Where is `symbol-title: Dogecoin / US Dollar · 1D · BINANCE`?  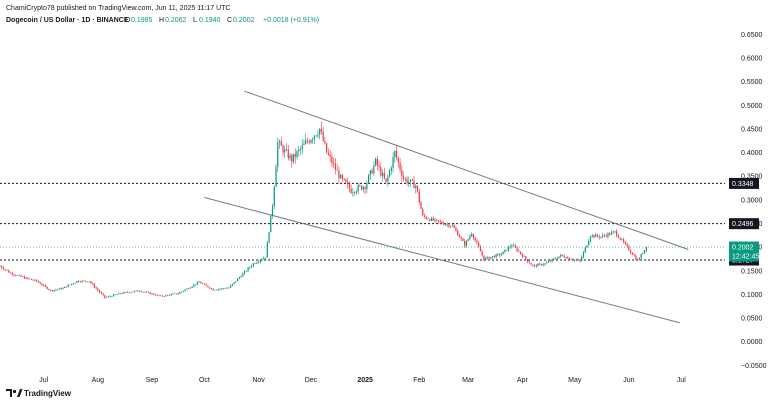
symbol-title: Dogecoin / US Dollar · 1D · BINANCE is located at coordinates (67, 20).